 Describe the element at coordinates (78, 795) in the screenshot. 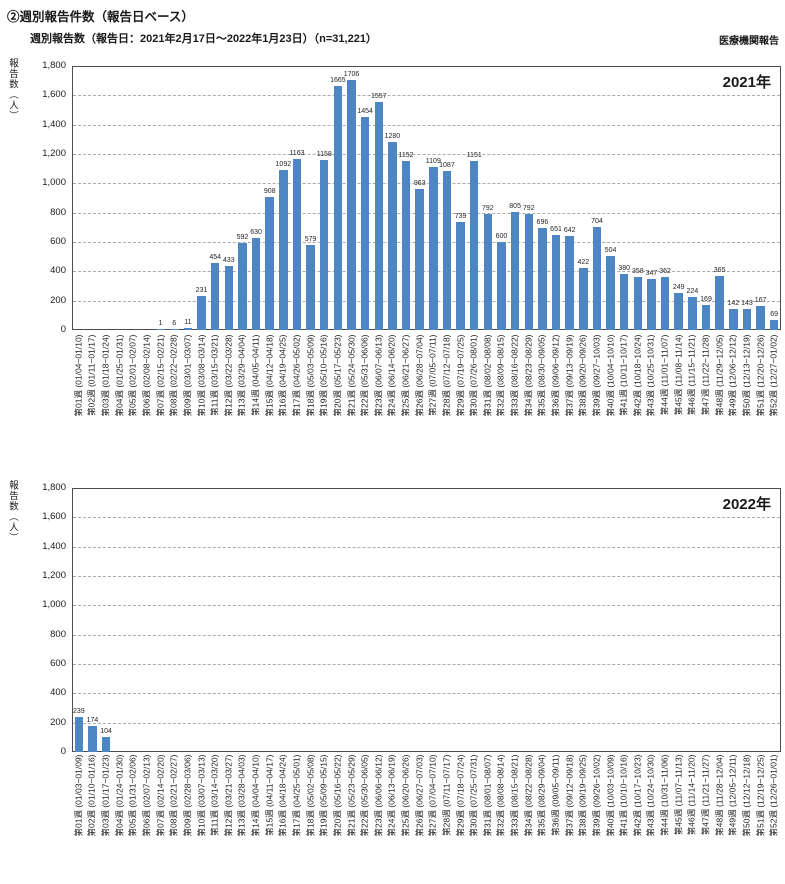

I see `x-axis-label: 第01週 (01/03~01/09)` at that location.